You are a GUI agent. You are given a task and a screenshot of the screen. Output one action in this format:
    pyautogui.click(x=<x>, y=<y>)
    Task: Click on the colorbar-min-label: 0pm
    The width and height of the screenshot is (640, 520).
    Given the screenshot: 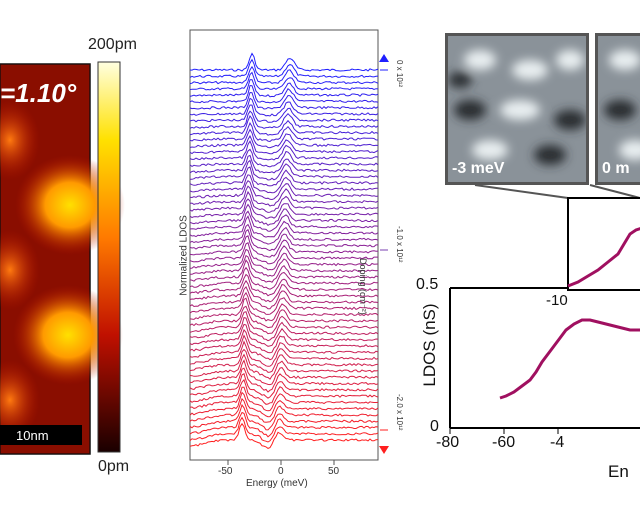 What is the action you would take?
    pyautogui.click(x=114, y=466)
    